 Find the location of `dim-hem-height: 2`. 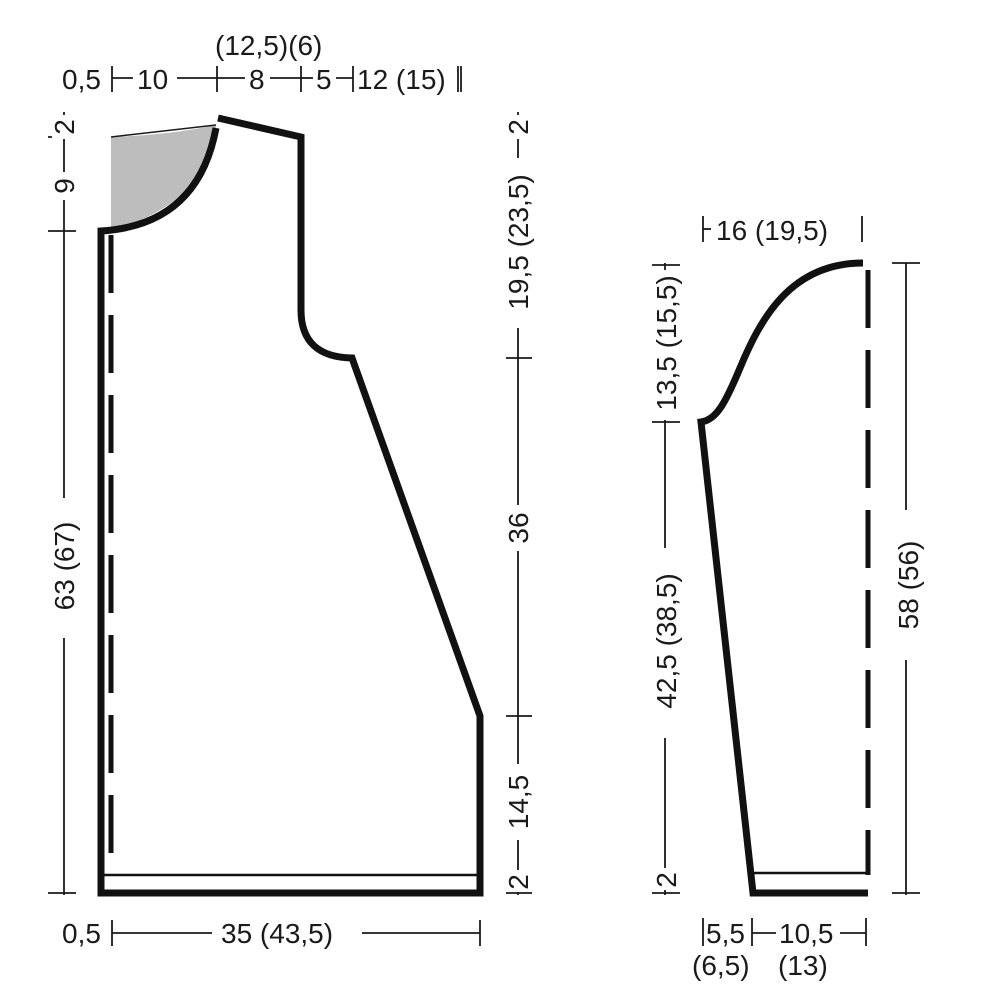

dim-hem-height: 2 is located at coordinates (518, 882).